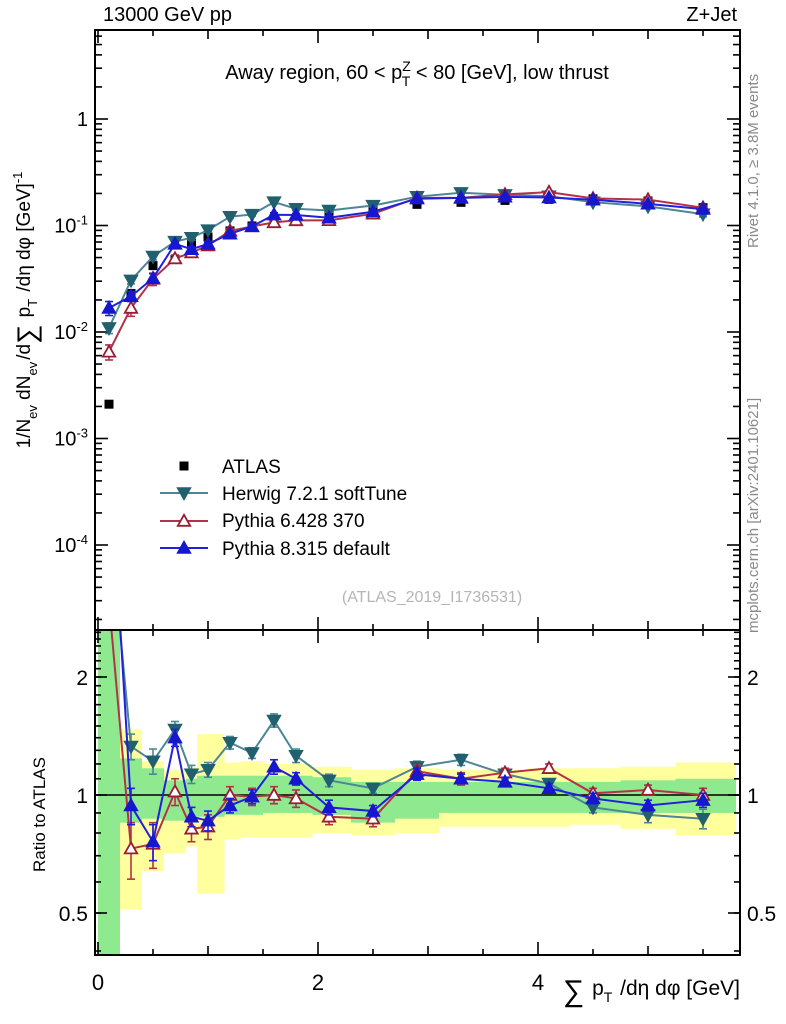 This screenshot has height=1024, width=786. What do you see at coordinates (82, 796) in the screenshot?
I see `ratio-tick-label-left: 1` at bounding box center [82, 796].